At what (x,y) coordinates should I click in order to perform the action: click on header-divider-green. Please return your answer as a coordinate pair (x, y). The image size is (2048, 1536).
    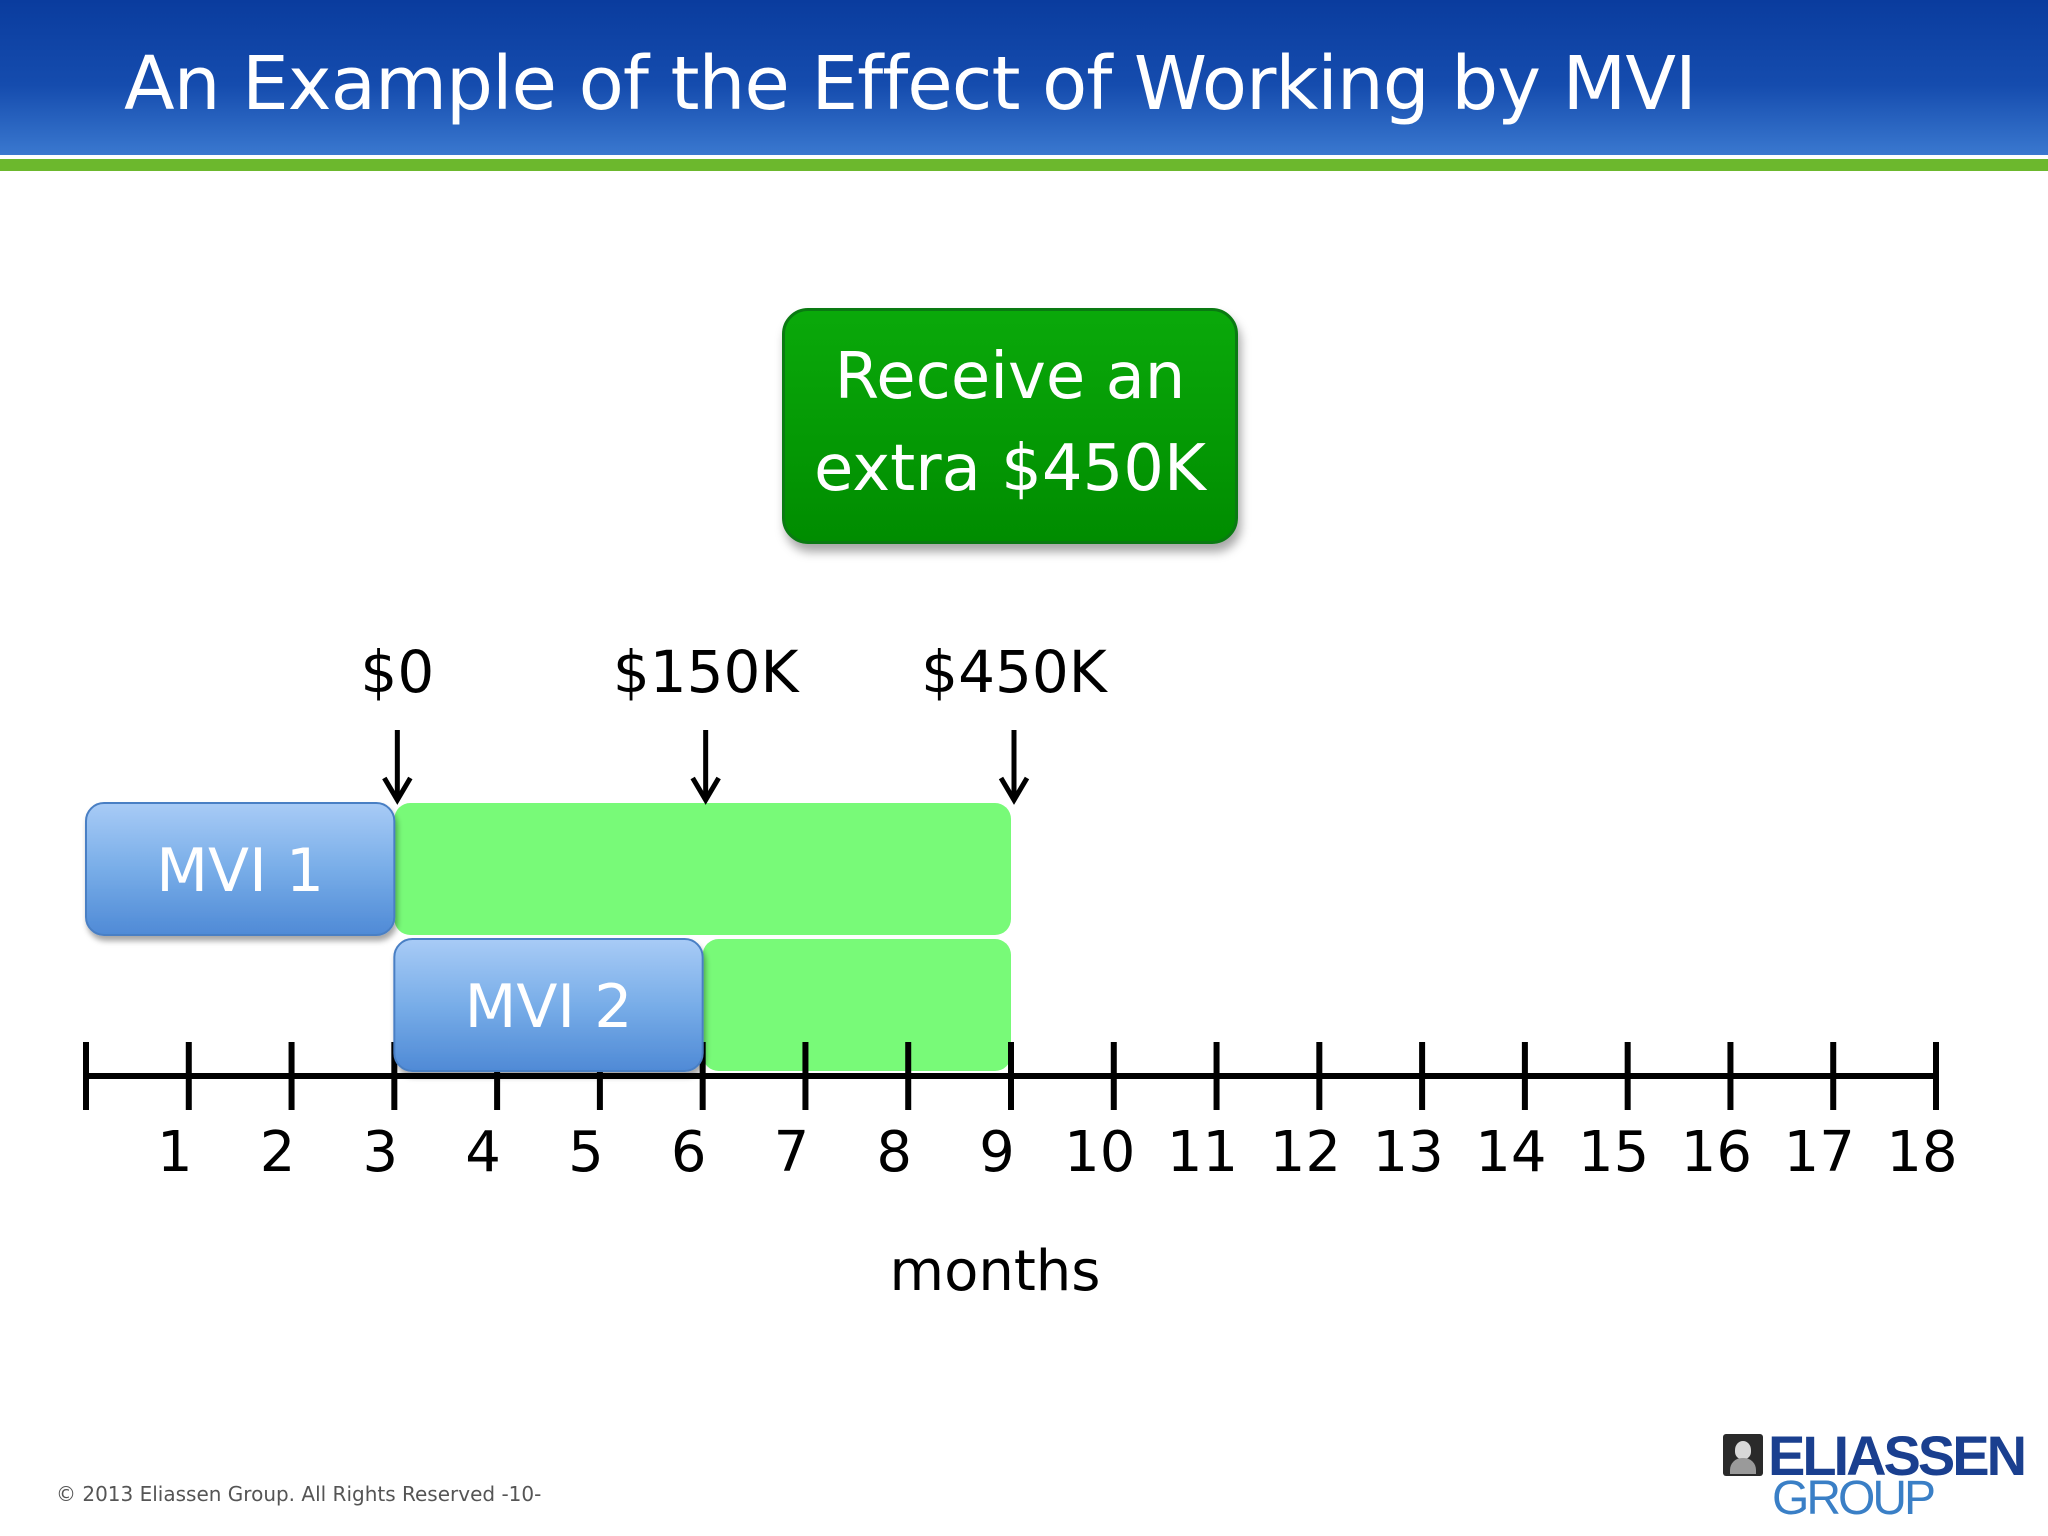
    Looking at the image, I should click on (1024, 165).